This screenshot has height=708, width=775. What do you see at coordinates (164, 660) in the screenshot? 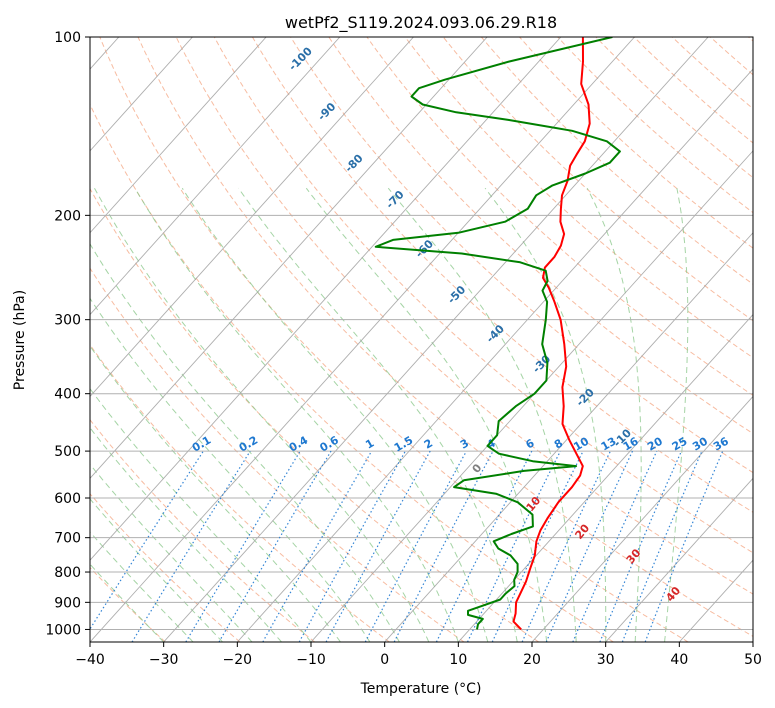
I see `x-tick-label: −30` at bounding box center [164, 660].